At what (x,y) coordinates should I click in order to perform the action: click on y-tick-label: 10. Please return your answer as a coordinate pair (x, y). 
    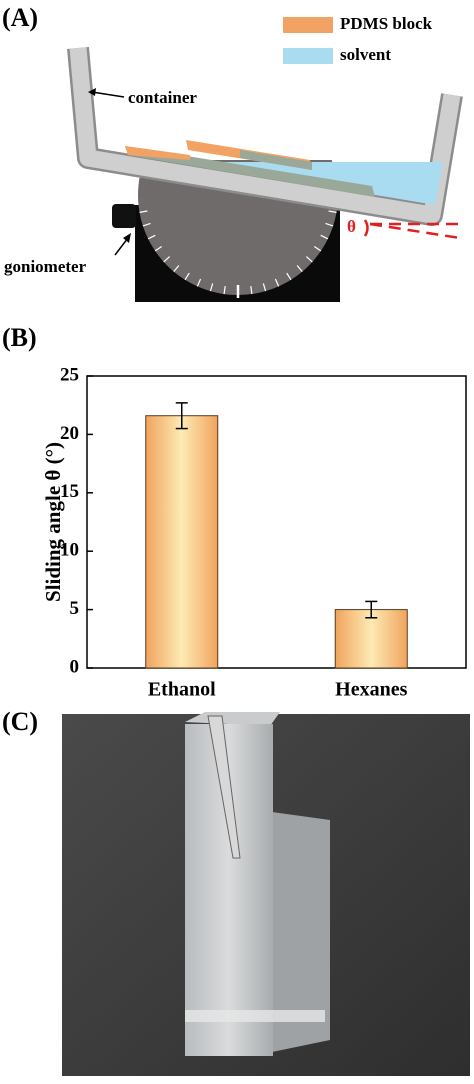
    Looking at the image, I should click on (69, 550).